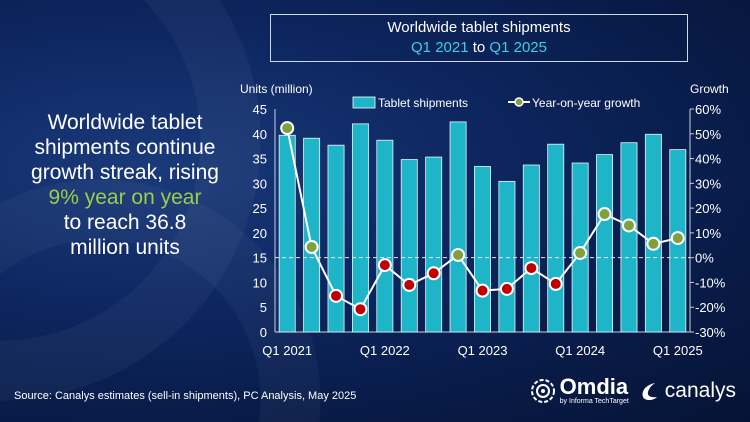 The height and width of the screenshot is (422, 750). Describe the element at coordinates (125, 172) in the screenshot. I see `headline-line: growth streak, rising` at that location.